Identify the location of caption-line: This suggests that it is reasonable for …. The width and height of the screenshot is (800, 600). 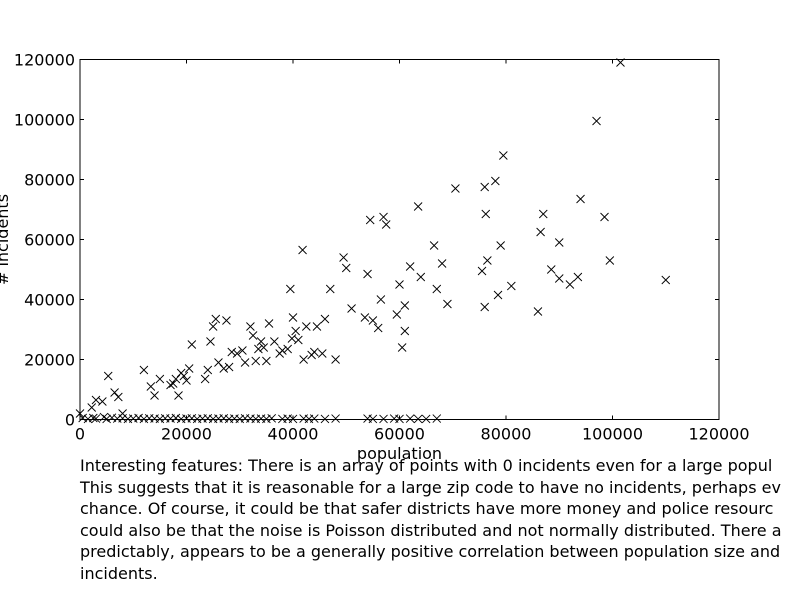
(430, 487).